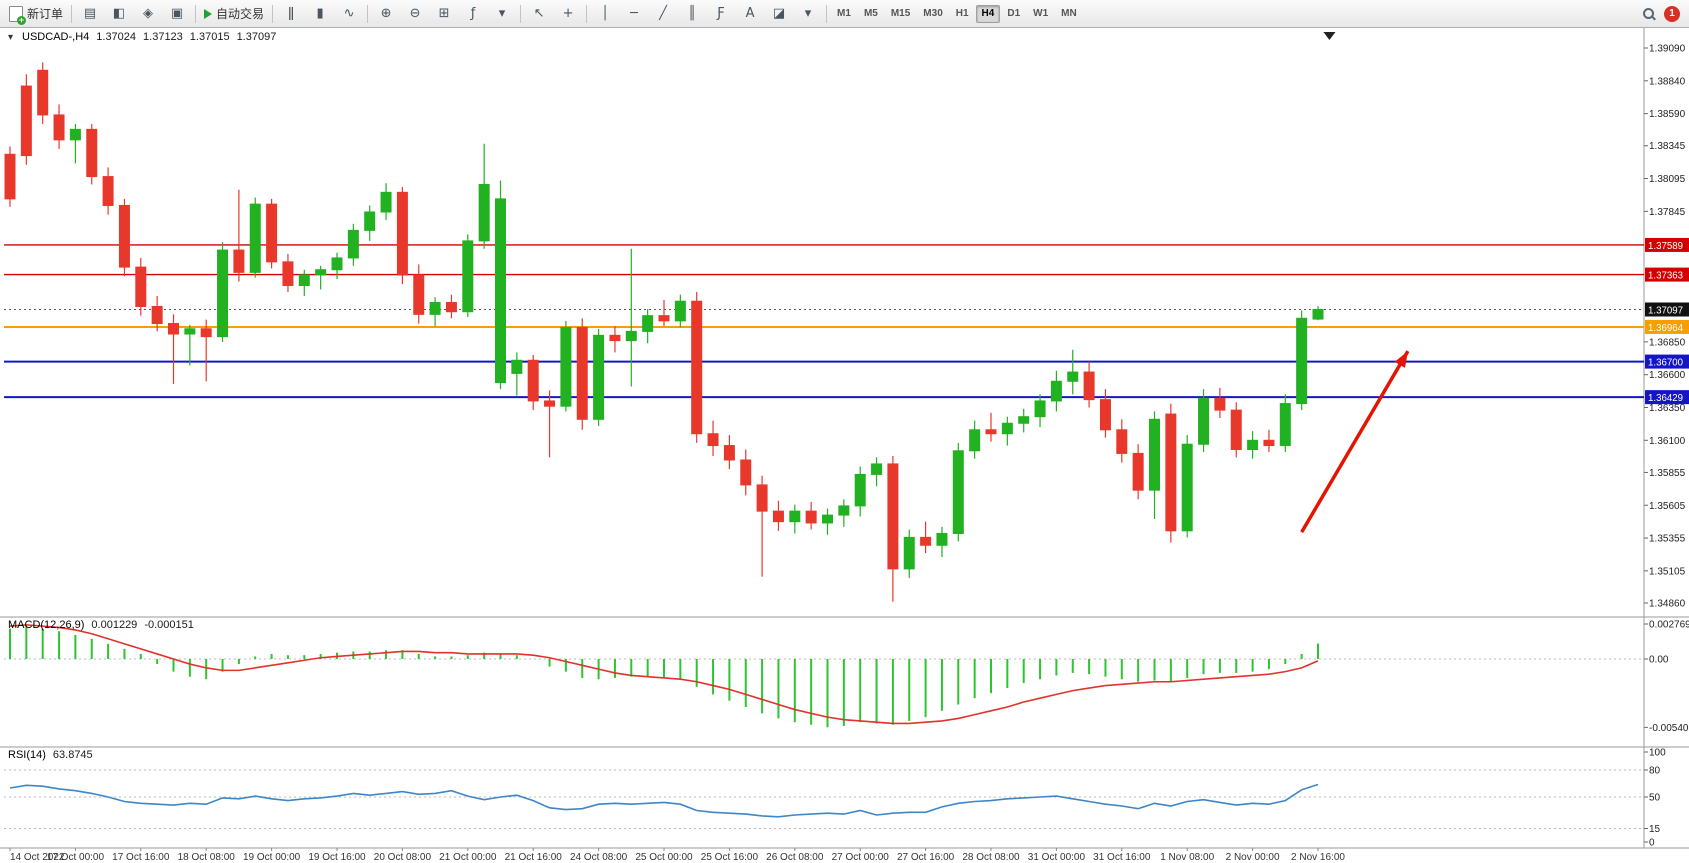  I want to click on timeframe-w1-button: W1, so click(1041, 13).